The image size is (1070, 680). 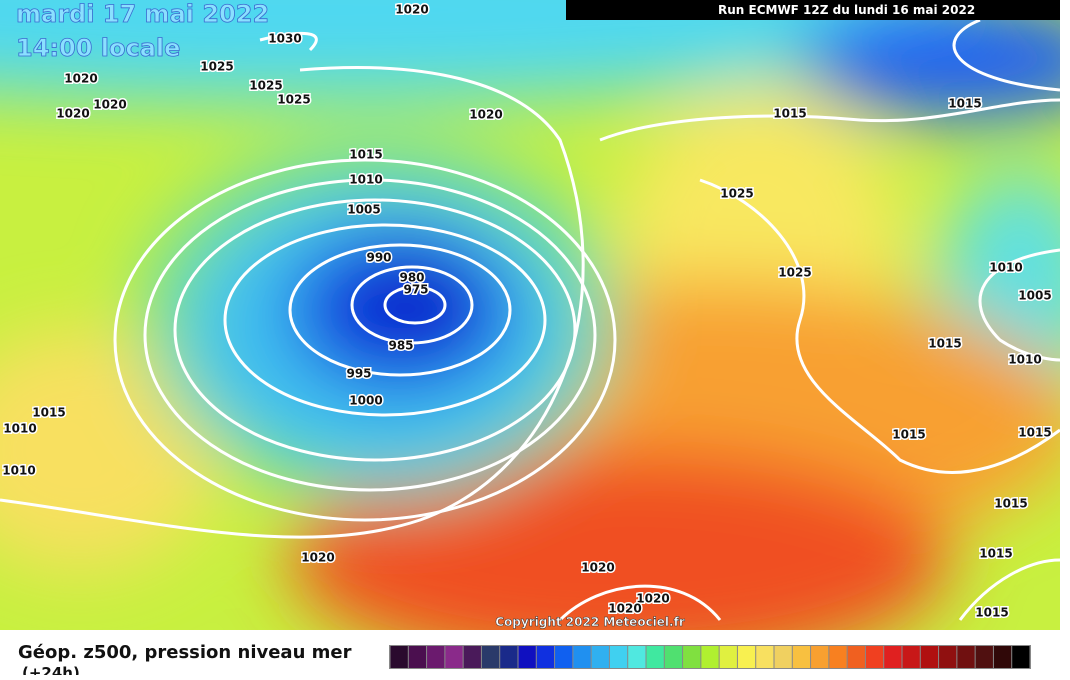 What do you see at coordinates (51, 669) in the screenshot?
I see `lead-time: (+24h)` at bounding box center [51, 669].